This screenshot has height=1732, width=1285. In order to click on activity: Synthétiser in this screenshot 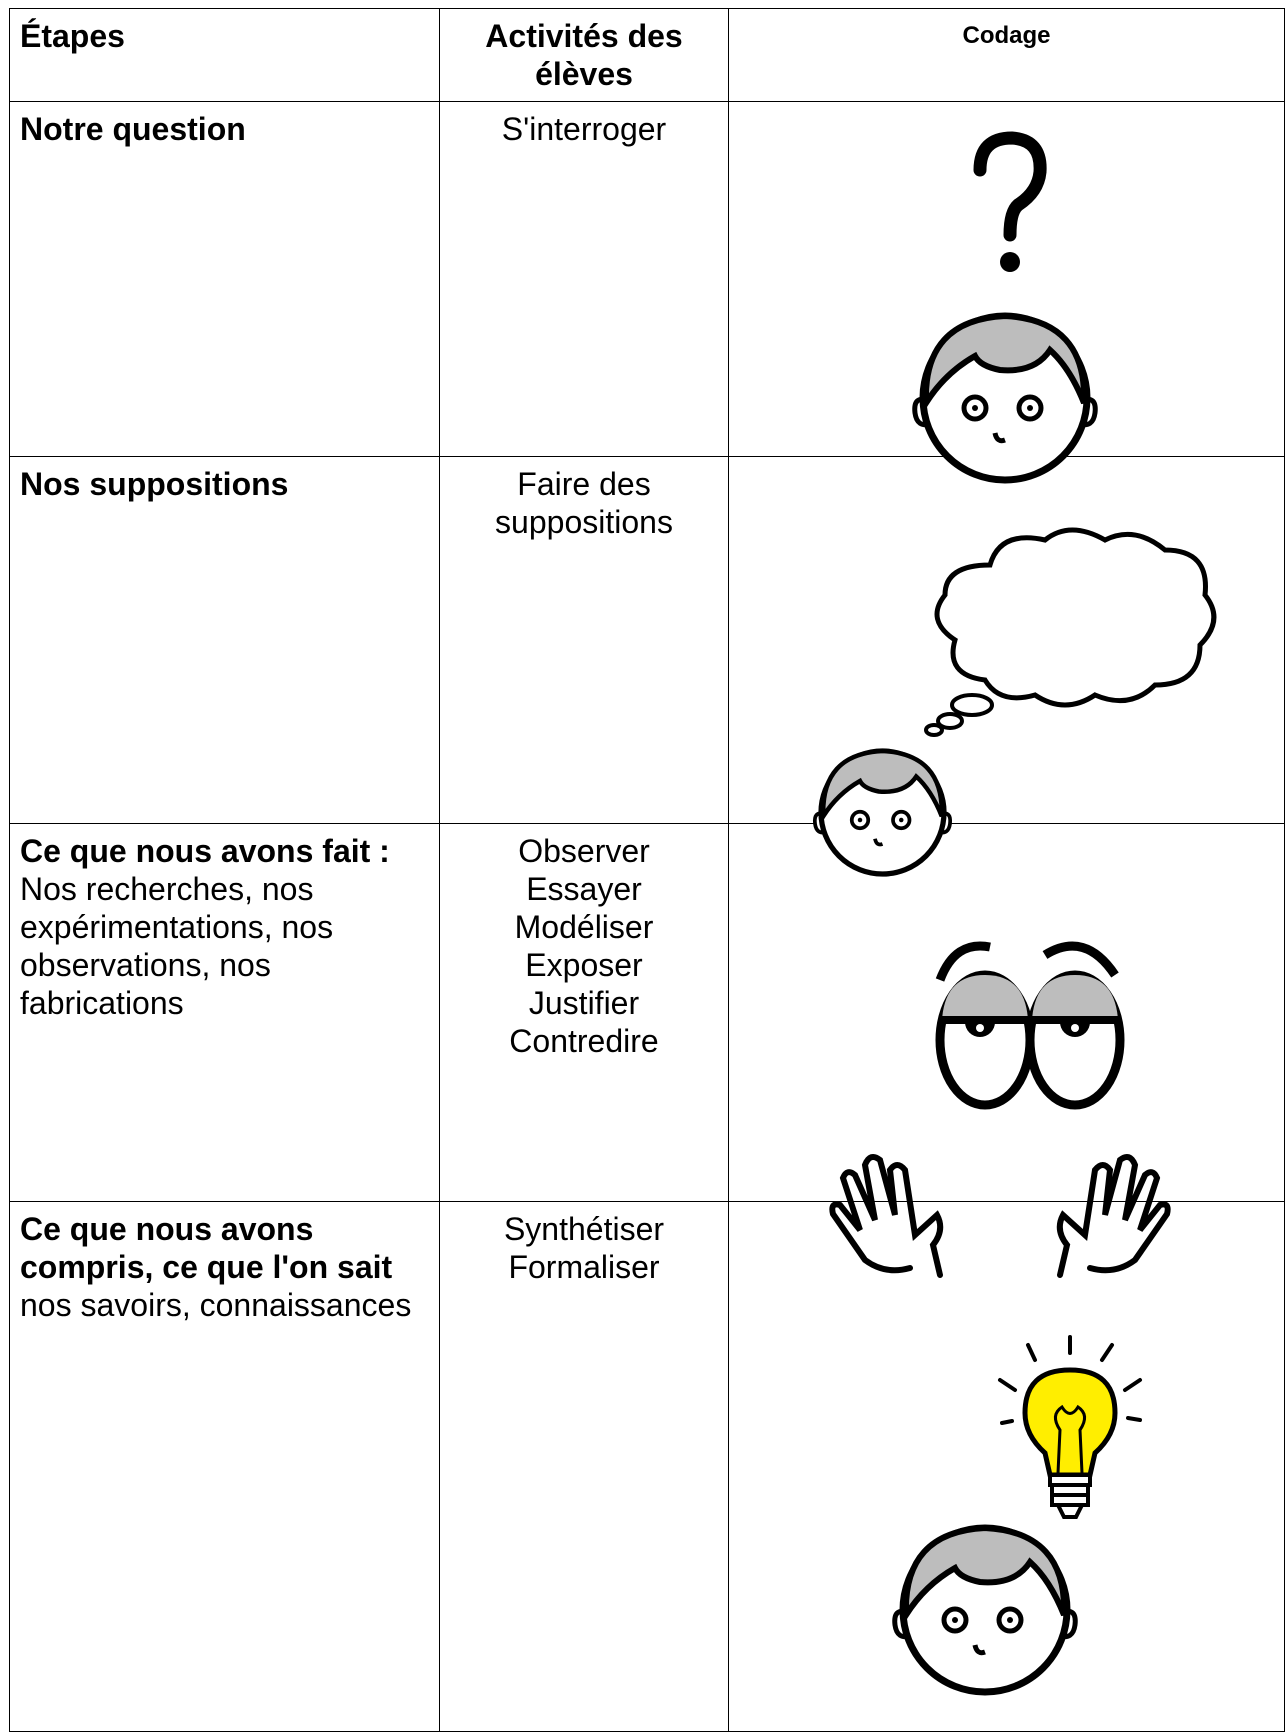, I will do `click(584, 1229)`.